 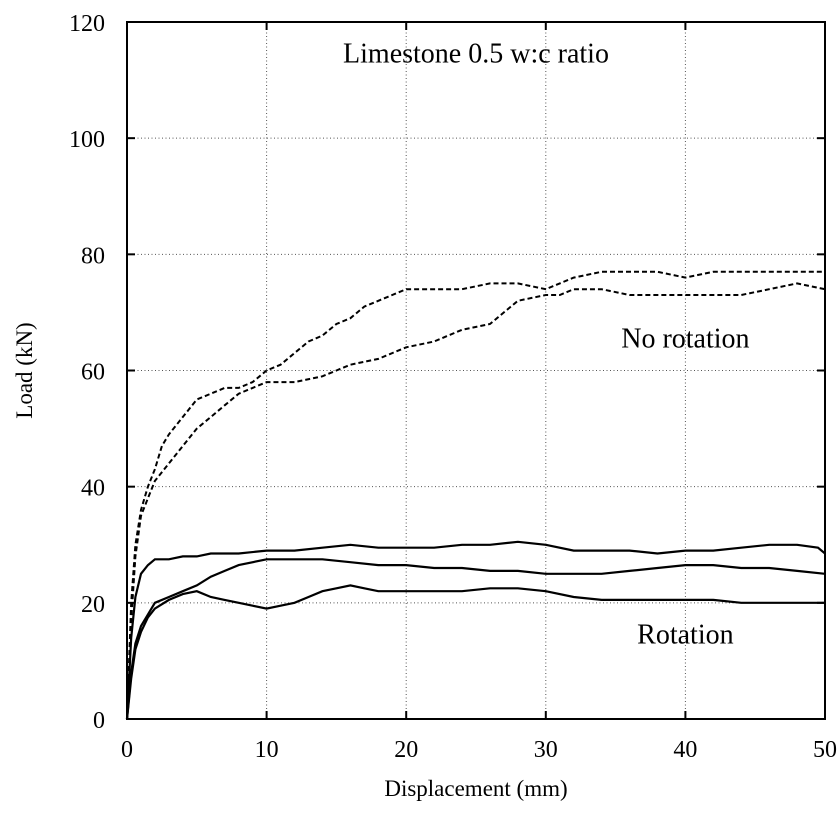 What do you see at coordinates (476, 54) in the screenshot?
I see `annotation-title: Limestone 0.5 w:c ratio` at bounding box center [476, 54].